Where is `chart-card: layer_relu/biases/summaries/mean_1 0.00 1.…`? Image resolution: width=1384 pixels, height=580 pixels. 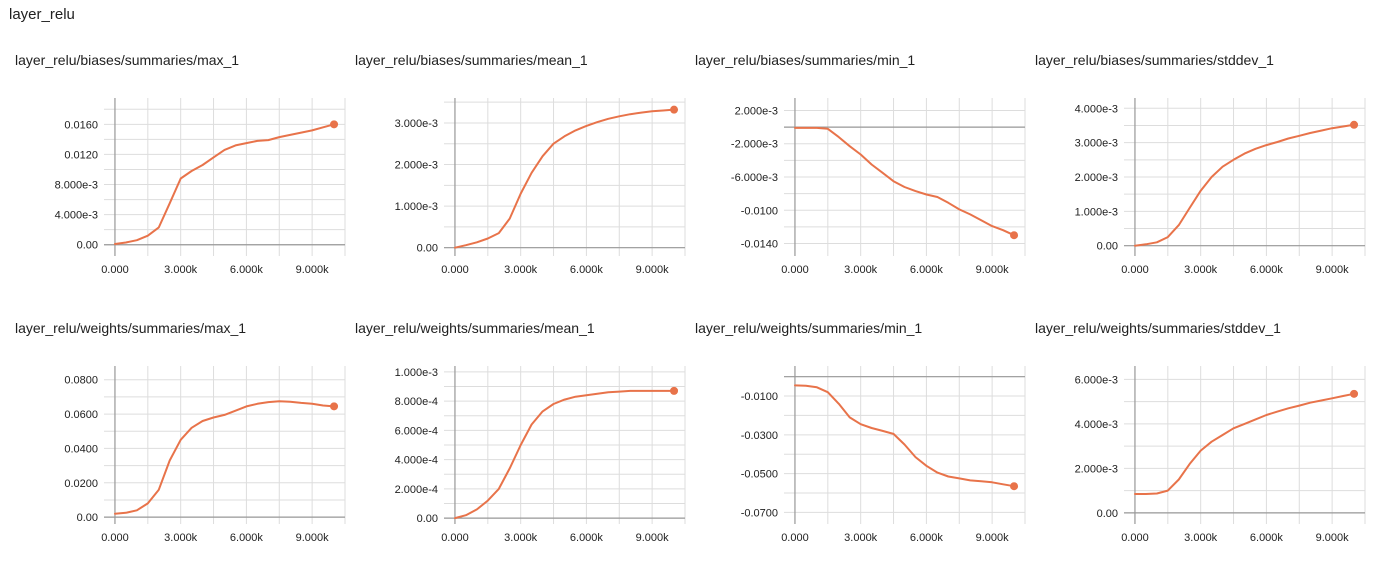 chart-card: layer_relu/biases/summaries/mean_1 0.00 1.… is located at coordinates (519, 182).